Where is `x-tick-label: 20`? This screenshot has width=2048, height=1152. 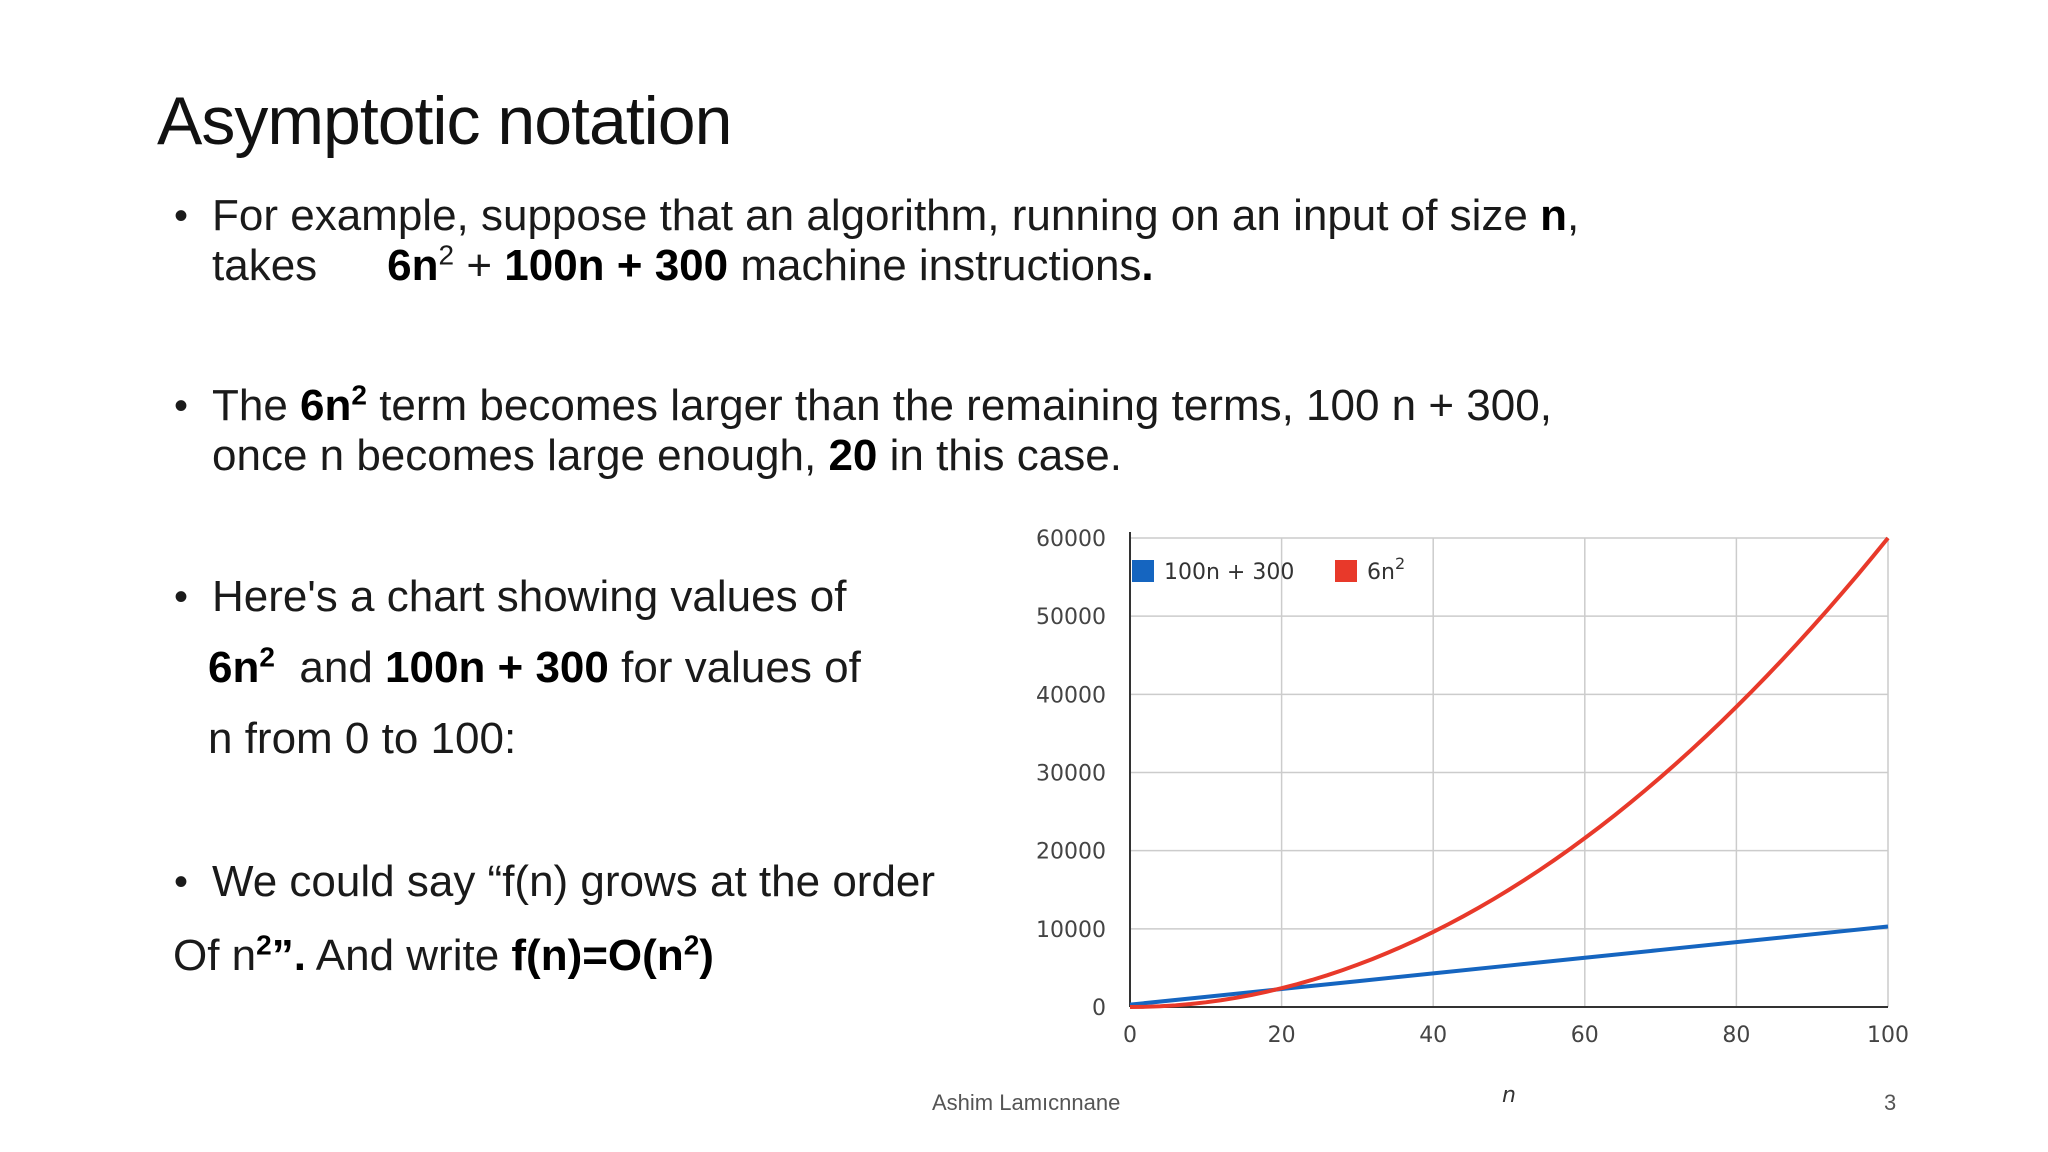
x-tick-label: 20 is located at coordinates (1282, 1035).